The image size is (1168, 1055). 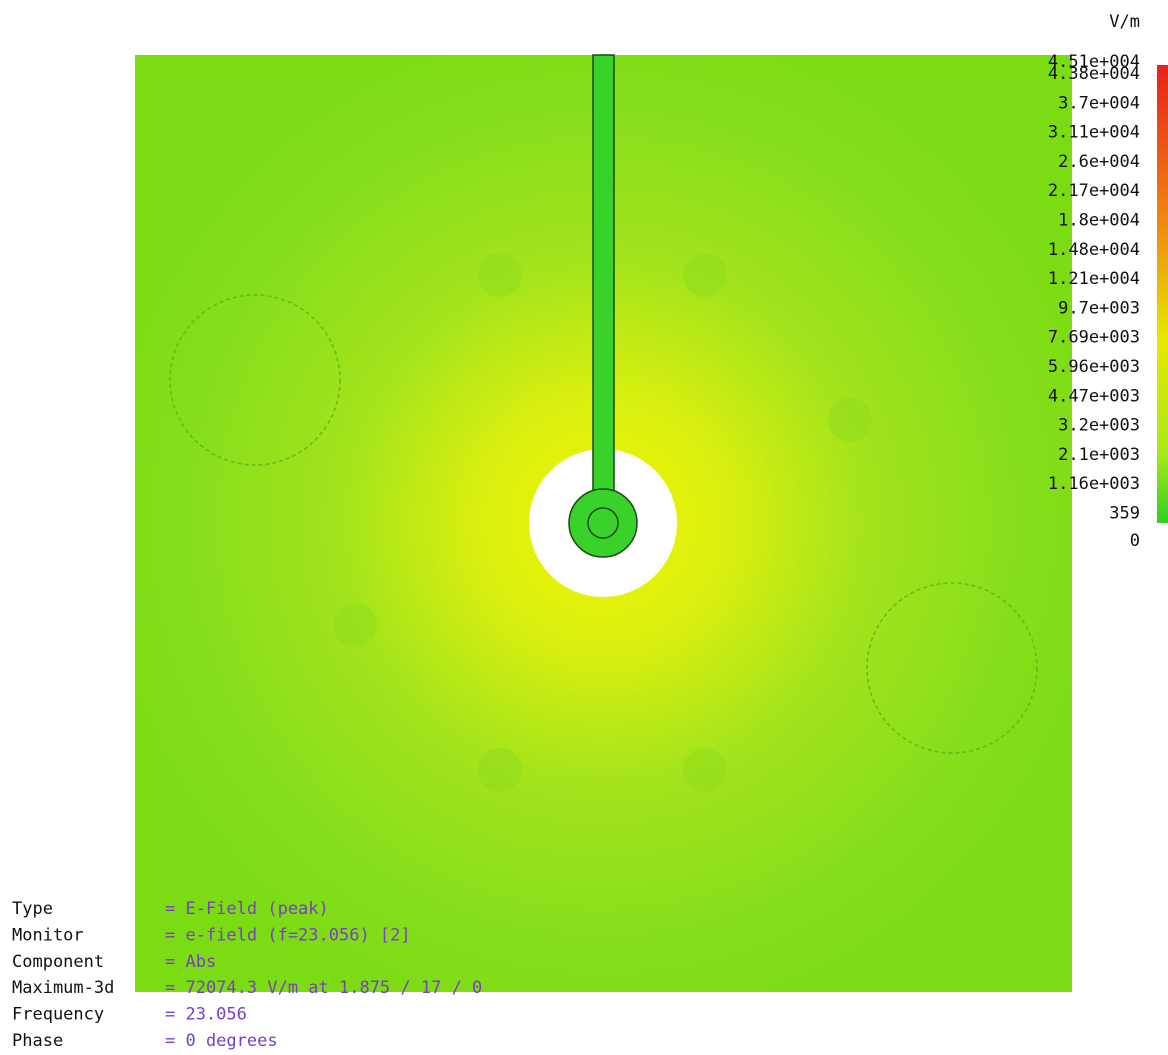 What do you see at coordinates (1124, 514) in the screenshot?
I see `colorbar-label: 359` at bounding box center [1124, 514].